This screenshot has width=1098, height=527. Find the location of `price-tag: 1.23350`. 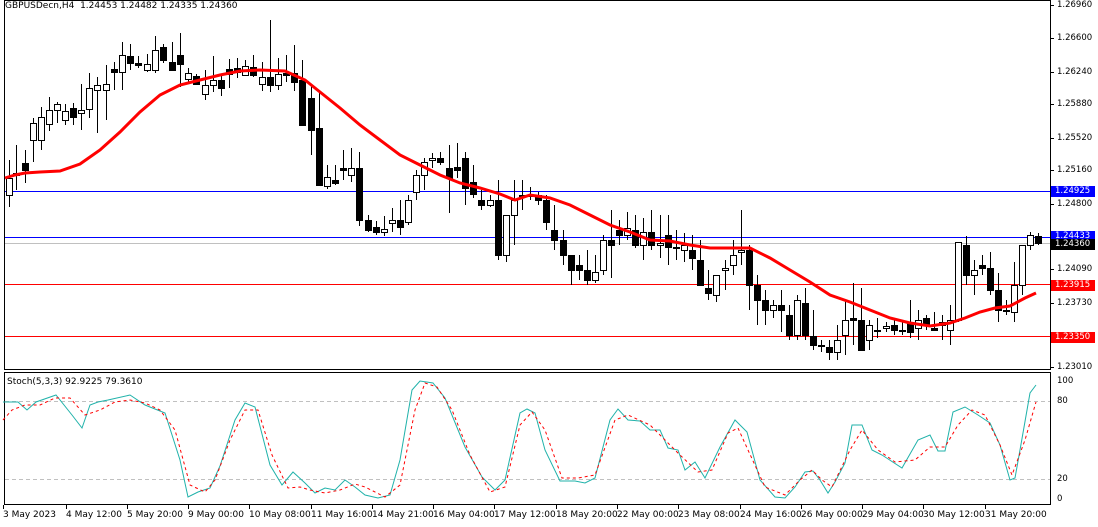

price-tag: 1.23350 is located at coordinates (1073, 337).